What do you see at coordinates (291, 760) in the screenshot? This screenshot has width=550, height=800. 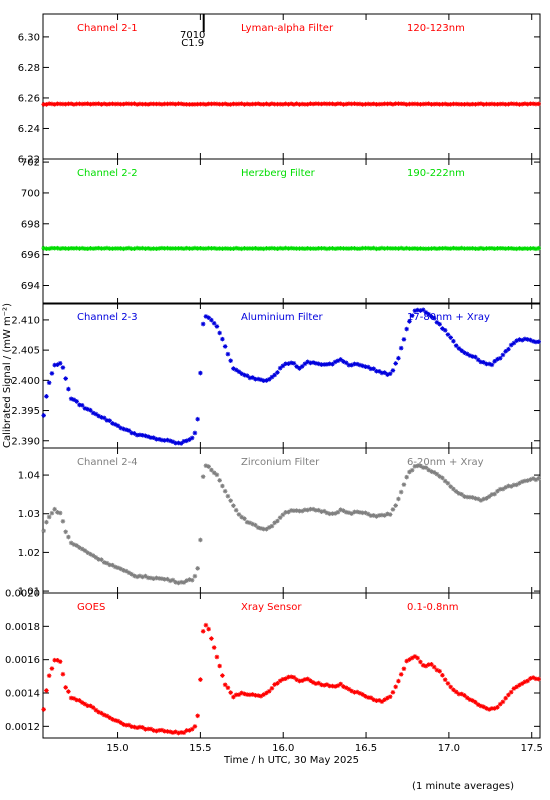 I see `x-axis-title: Time / h UTC, 30 May 2025` at bounding box center [291, 760].